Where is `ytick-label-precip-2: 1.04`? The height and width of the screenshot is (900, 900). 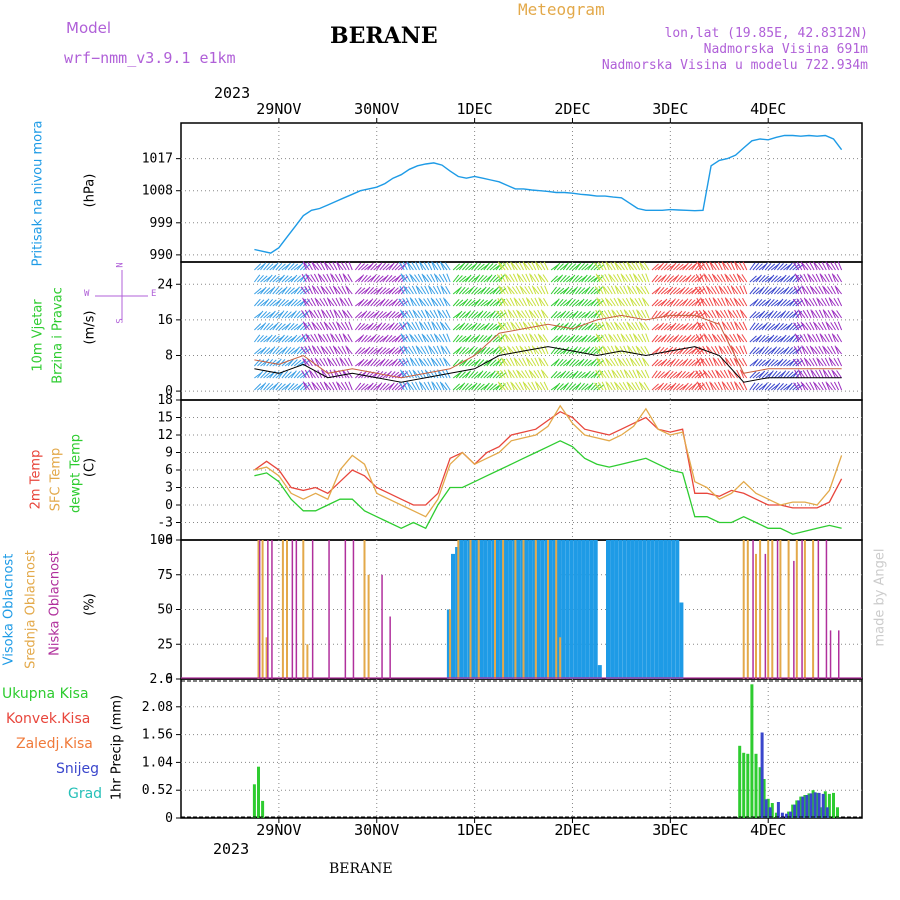
ytick-label-precip-2: 1.04 is located at coordinates (157, 762).